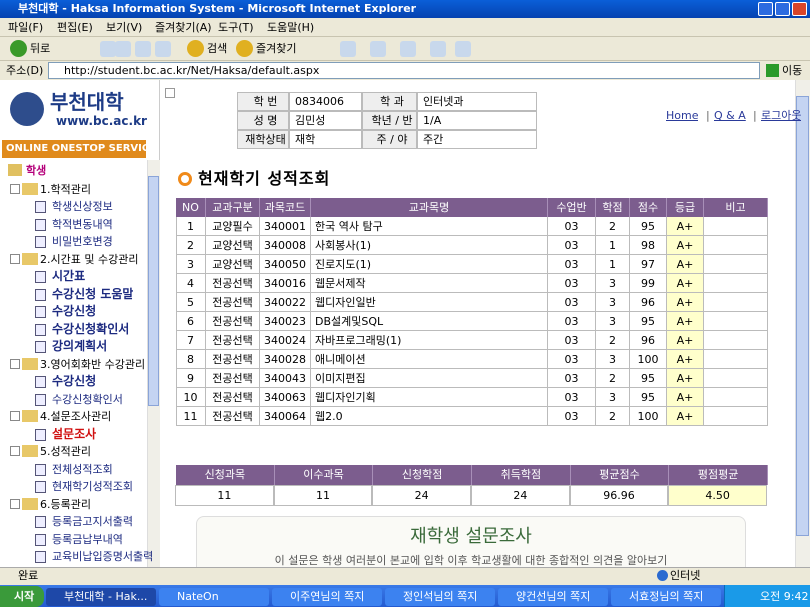 The image size is (810, 607). Describe the element at coordinates (191, 397) in the screenshot. I see `table-cell: 10` at that location.